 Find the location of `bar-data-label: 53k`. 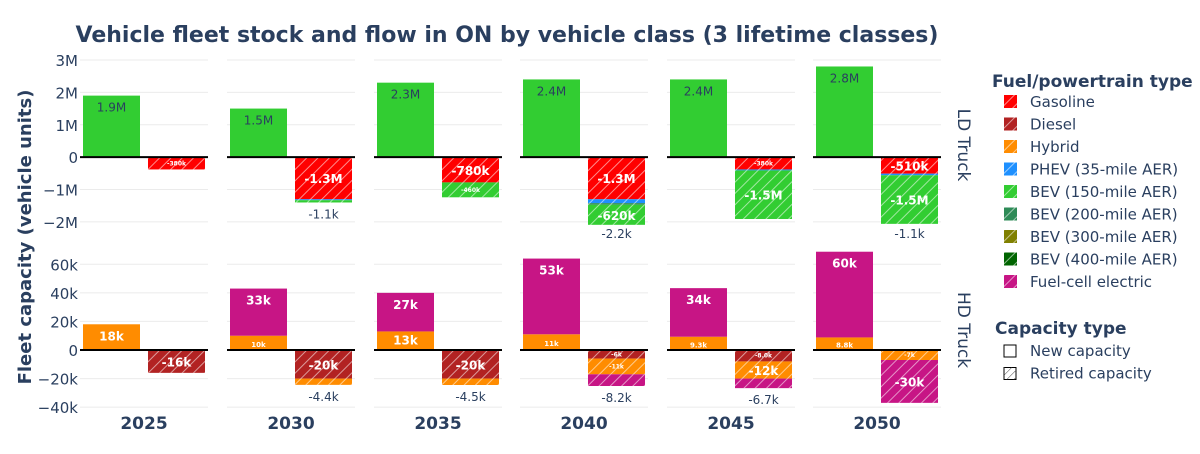

bar-data-label: 53k is located at coordinates (552, 271).